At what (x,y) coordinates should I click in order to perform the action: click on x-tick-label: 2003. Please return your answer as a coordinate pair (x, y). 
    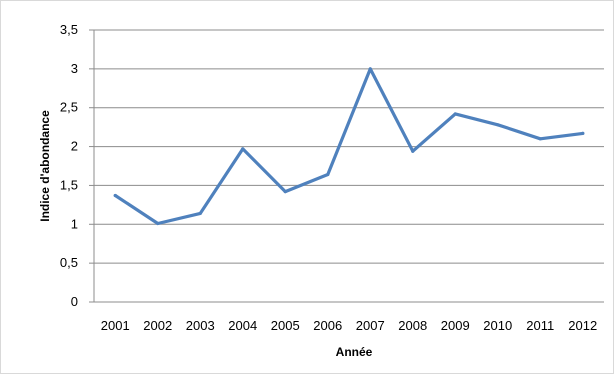
    Looking at the image, I should click on (200, 325).